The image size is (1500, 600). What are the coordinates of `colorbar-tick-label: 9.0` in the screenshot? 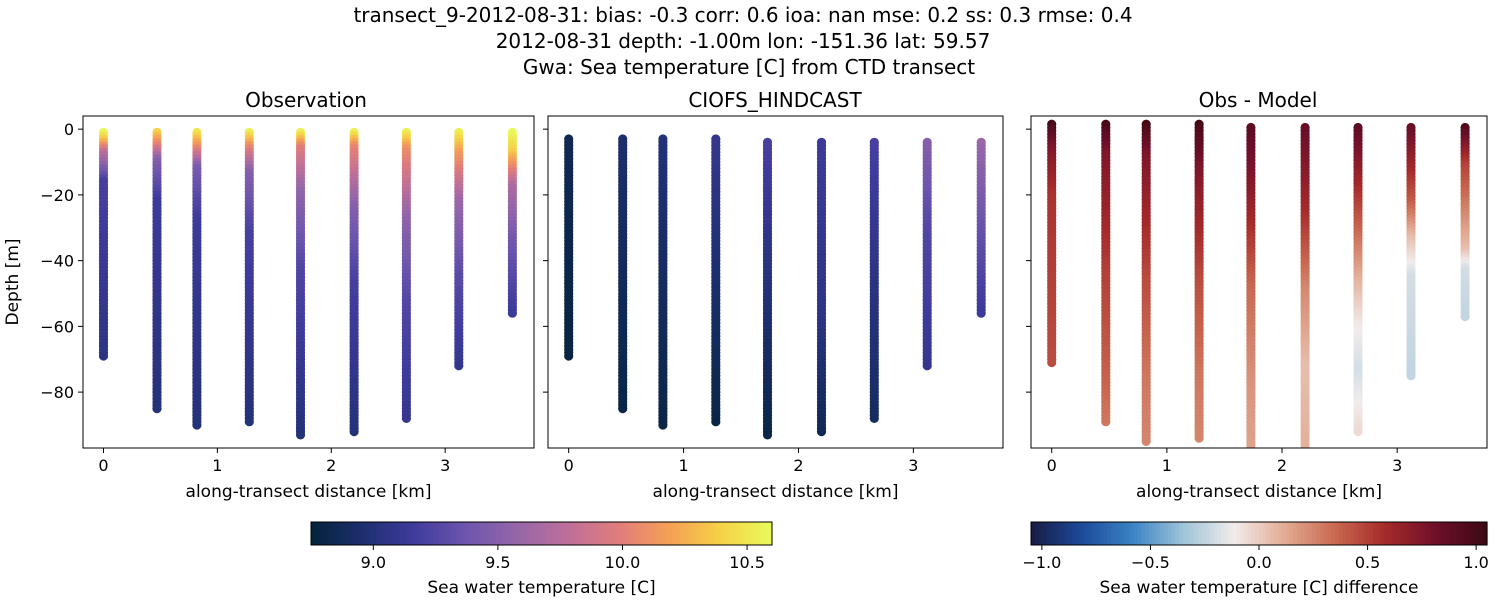 It's located at (373, 562).